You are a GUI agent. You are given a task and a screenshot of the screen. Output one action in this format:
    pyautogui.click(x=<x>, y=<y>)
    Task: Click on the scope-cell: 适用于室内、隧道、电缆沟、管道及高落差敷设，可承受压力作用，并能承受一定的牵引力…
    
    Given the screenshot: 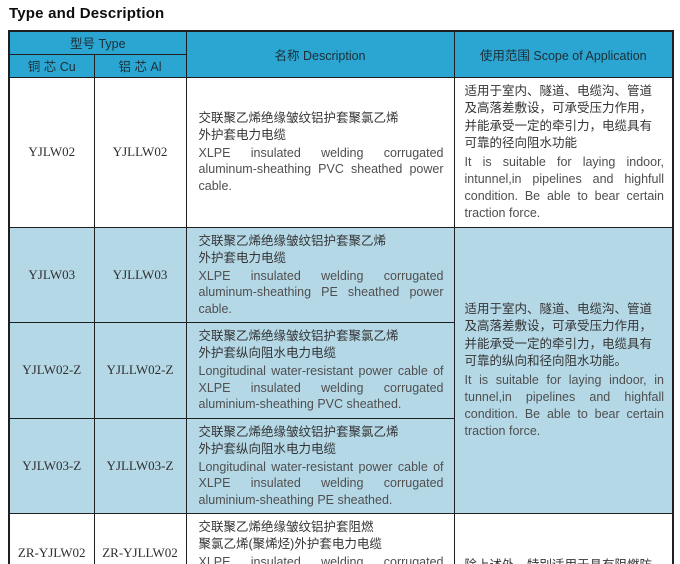 What is the action you would take?
    pyautogui.click(x=563, y=152)
    